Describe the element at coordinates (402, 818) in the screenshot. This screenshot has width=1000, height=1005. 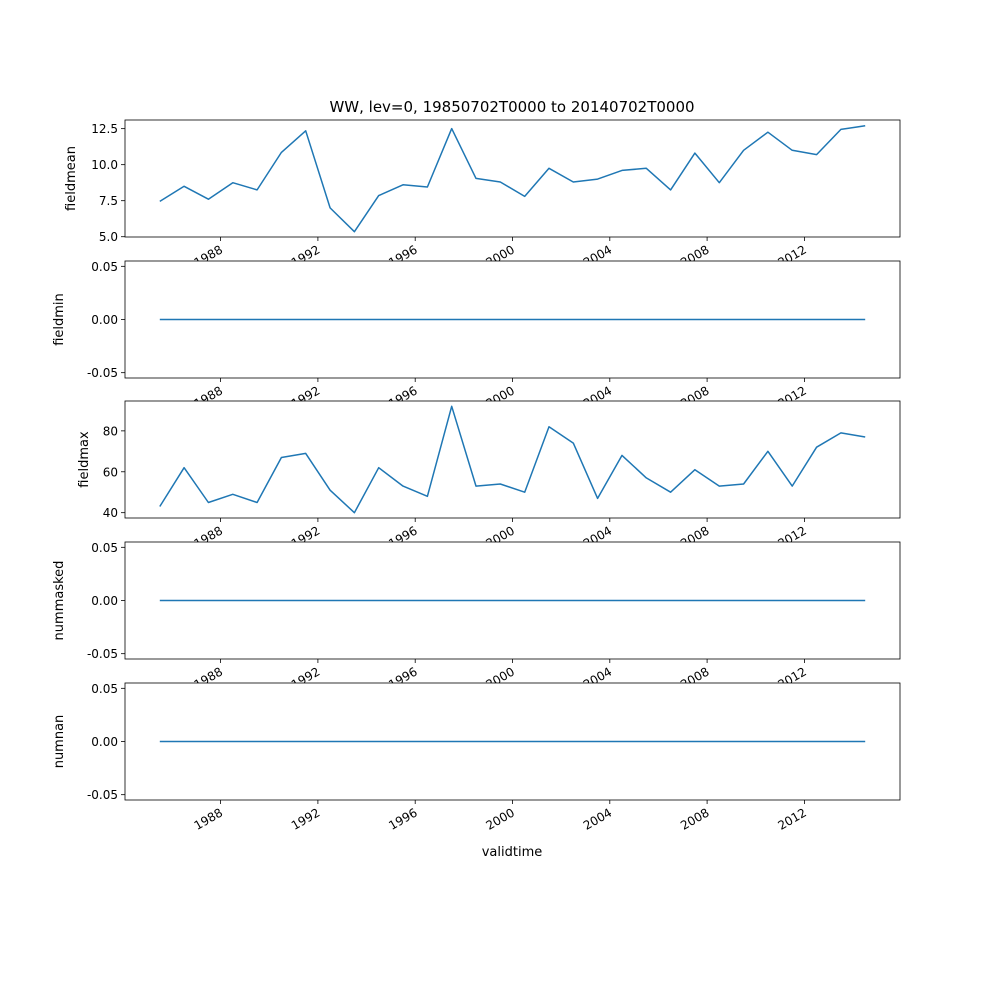
I see `x-tick-label: 1996` at that location.